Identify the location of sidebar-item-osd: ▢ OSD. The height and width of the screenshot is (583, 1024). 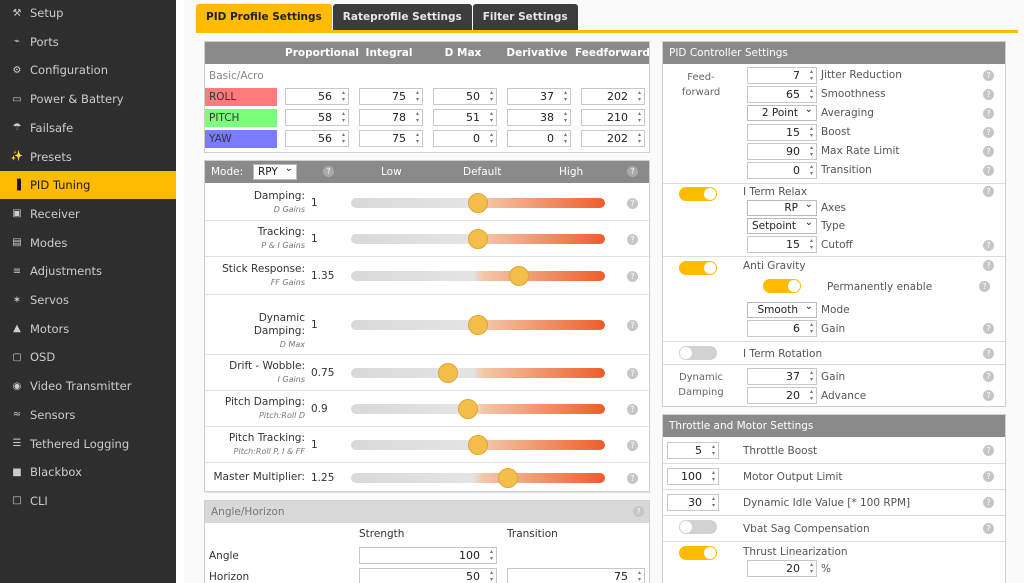
(88, 357).